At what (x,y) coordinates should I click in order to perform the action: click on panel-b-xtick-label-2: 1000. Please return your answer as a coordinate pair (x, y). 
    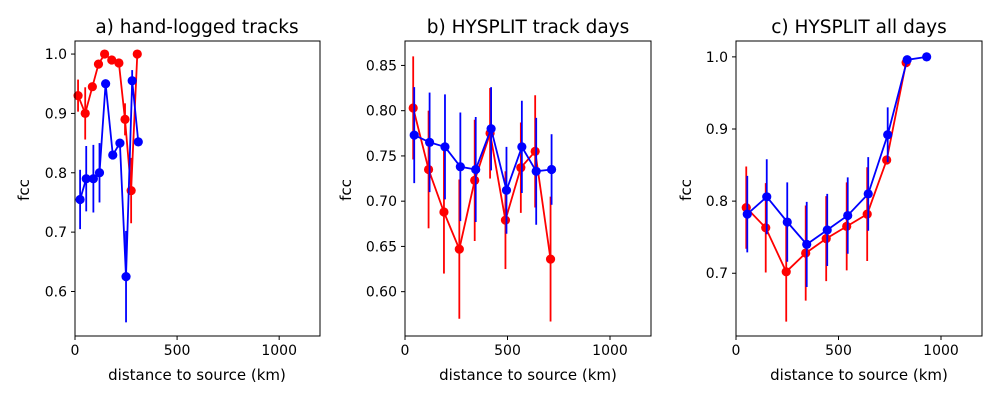
    Looking at the image, I should click on (610, 351).